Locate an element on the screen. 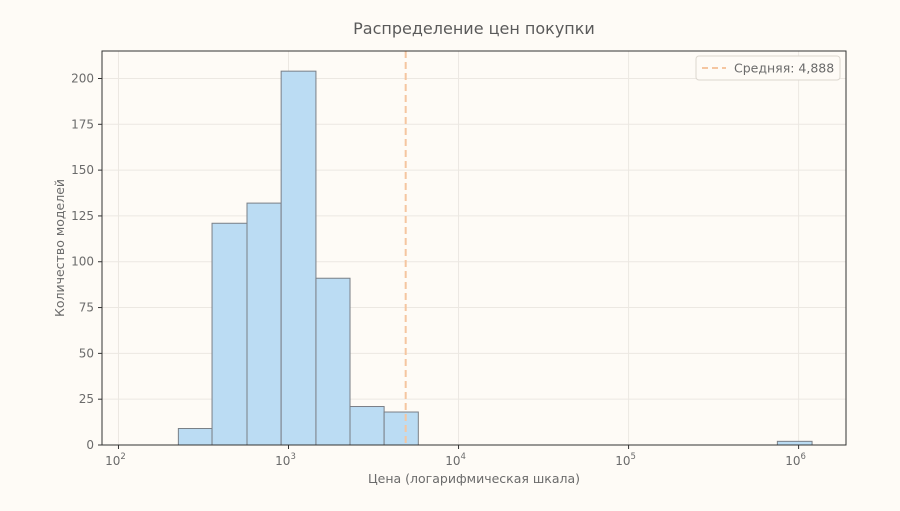 This screenshot has width=900, height=511. x-tick-label-3: 10⁵ is located at coordinates (625, 460).